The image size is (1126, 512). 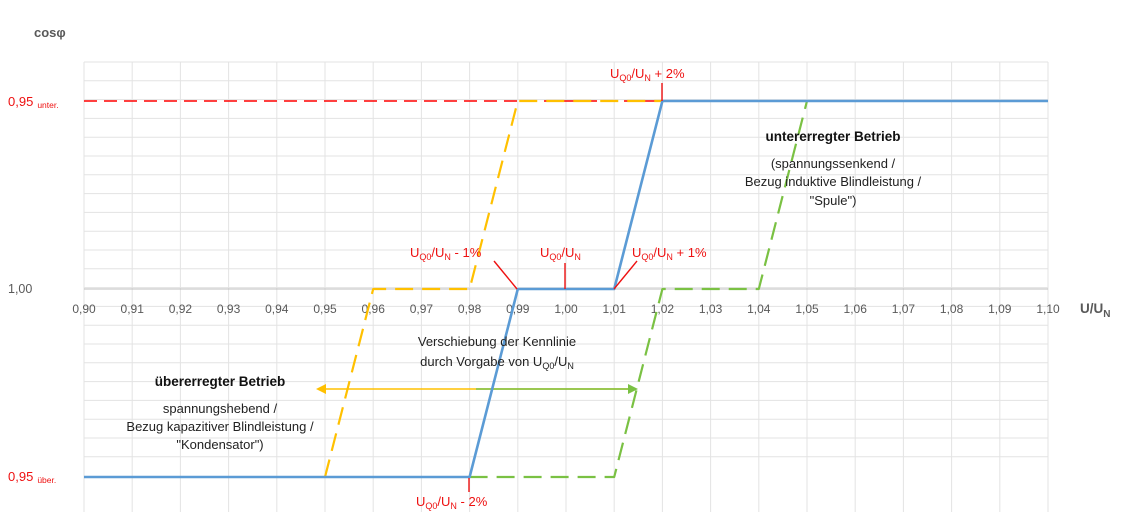 What do you see at coordinates (470, 309) in the screenshot?
I see `x-tick-label: 0,98` at bounding box center [470, 309].